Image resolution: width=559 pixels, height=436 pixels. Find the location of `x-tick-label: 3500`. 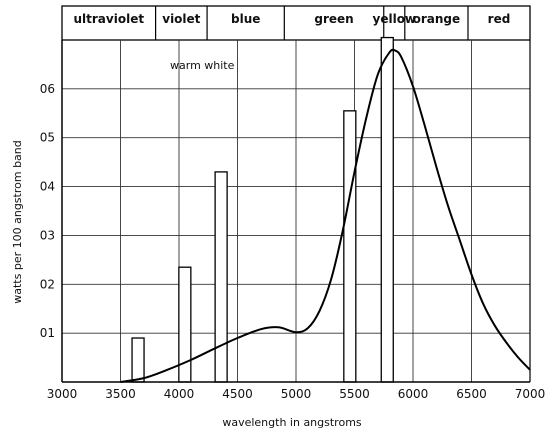

x-tick-label: 3500 is located at coordinates (120, 394).